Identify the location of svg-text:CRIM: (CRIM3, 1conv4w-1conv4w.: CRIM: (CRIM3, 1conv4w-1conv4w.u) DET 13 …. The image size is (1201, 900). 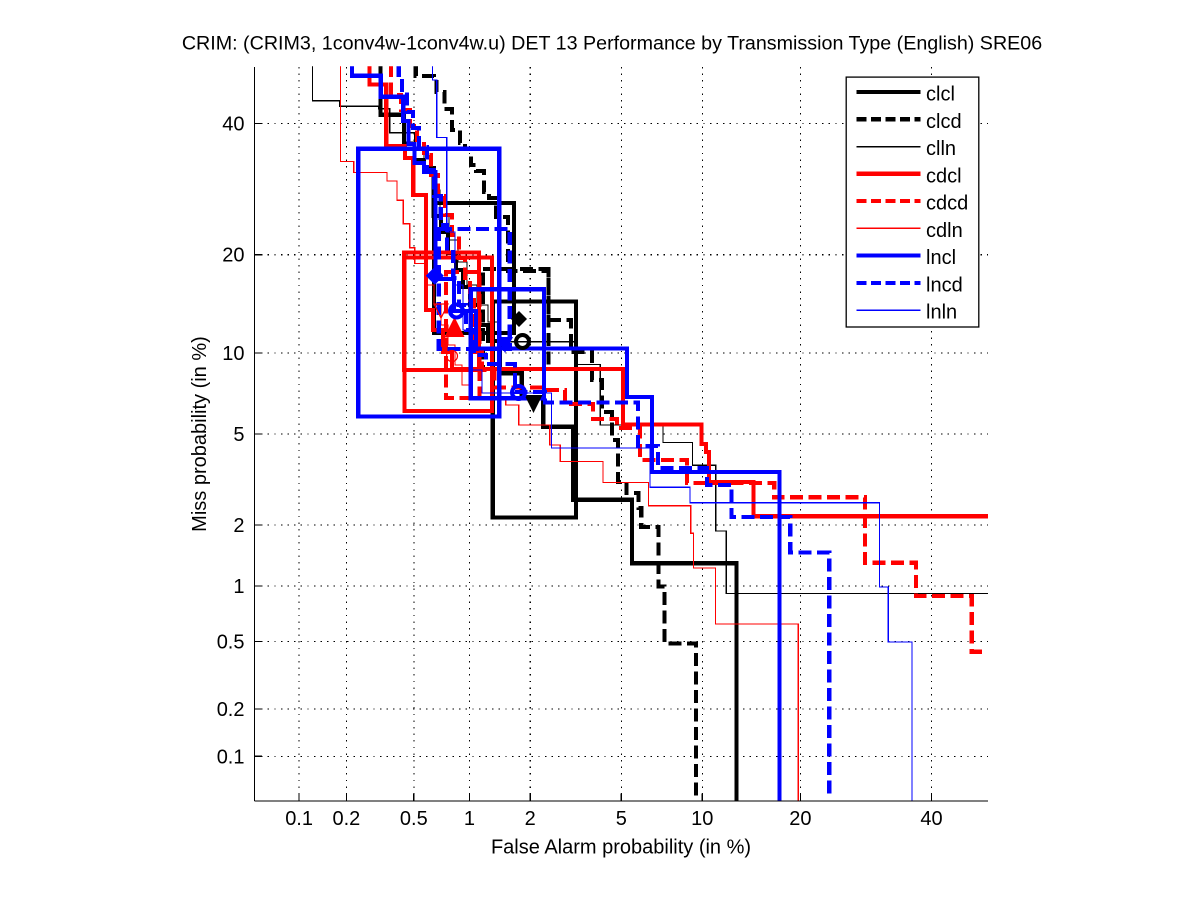
(612, 44).